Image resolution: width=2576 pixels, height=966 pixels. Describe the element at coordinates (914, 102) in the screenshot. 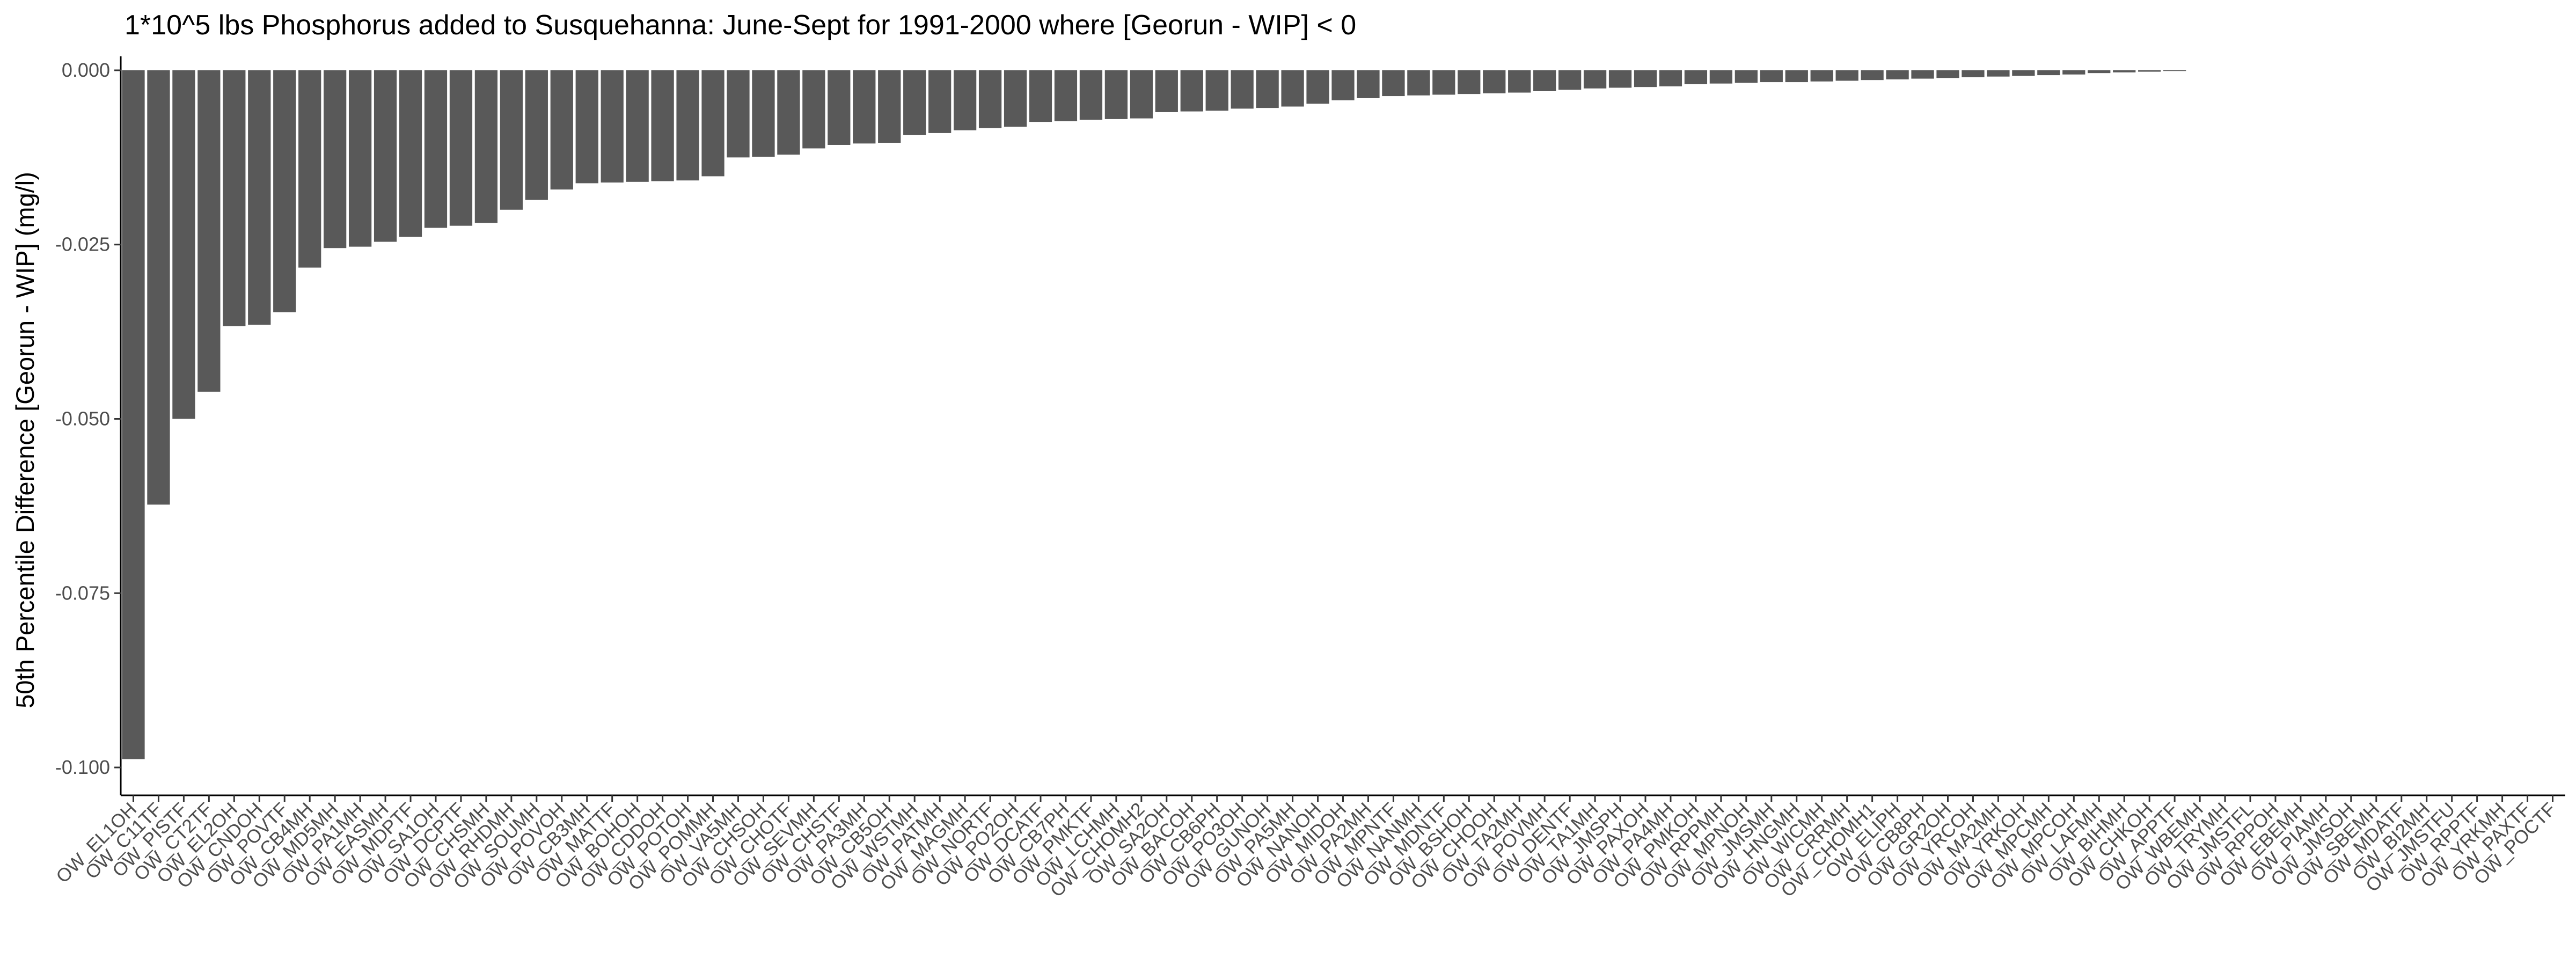

I see `bar-ow-wstmh` at that location.